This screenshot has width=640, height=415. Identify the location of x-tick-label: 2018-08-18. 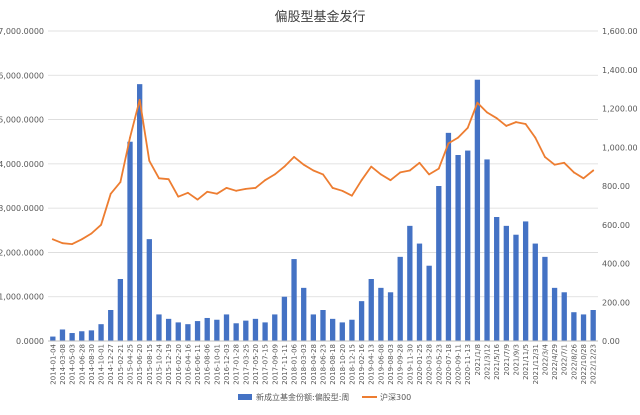
(333, 364).